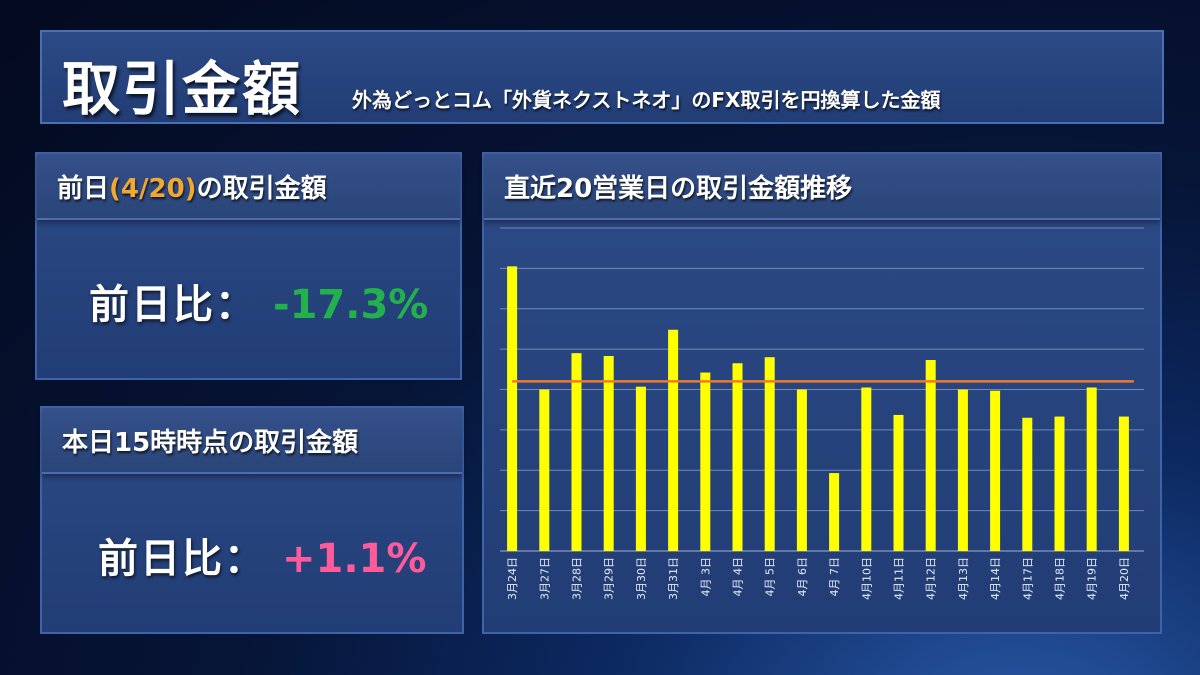 This screenshot has width=1200, height=675. What do you see at coordinates (248, 266) in the screenshot?
I see `prev-day-panel: 前日(4/20)の取引金額 前日比： -17.3%` at bounding box center [248, 266].